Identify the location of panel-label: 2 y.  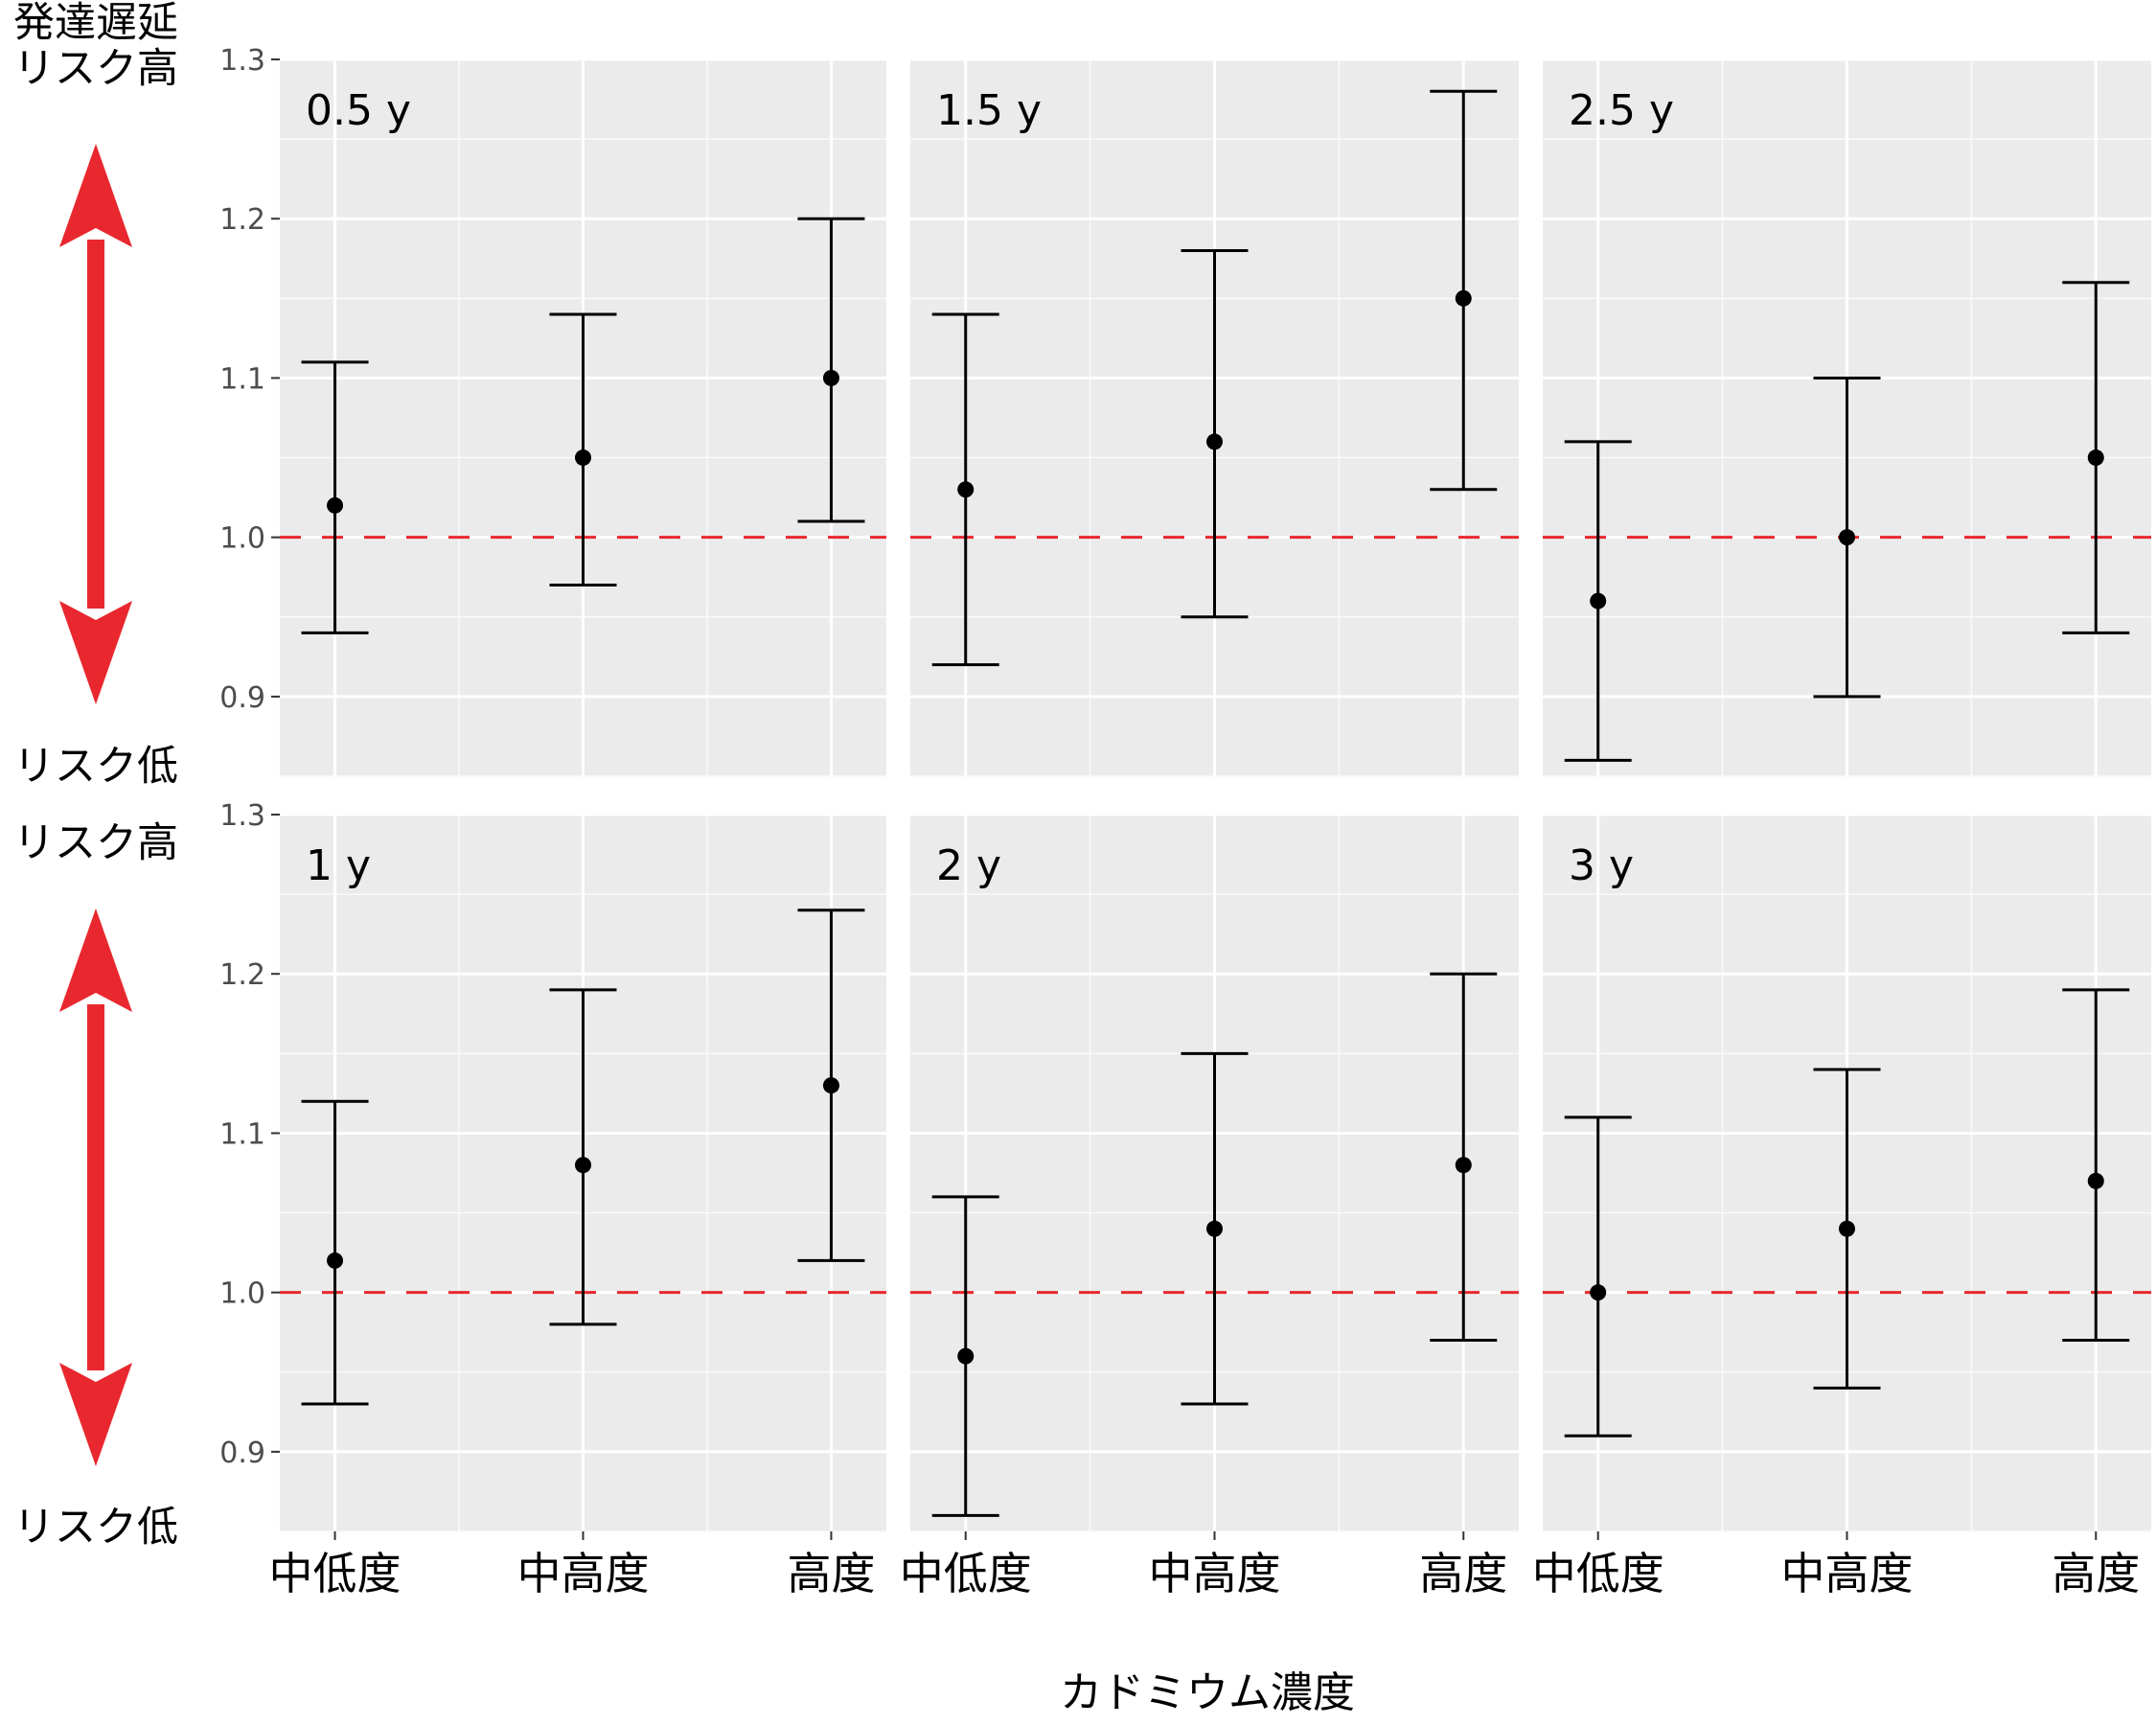
(968, 865).